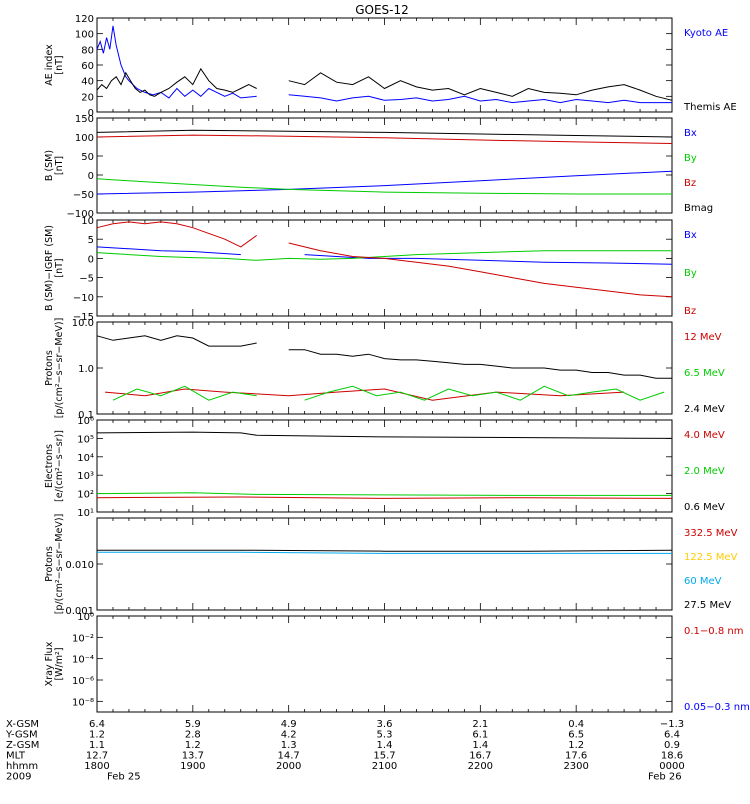 This screenshot has width=750, height=804. What do you see at coordinates (713, 631) in the screenshot?
I see `legend-entry: 0.1−0.8 nm` at bounding box center [713, 631].